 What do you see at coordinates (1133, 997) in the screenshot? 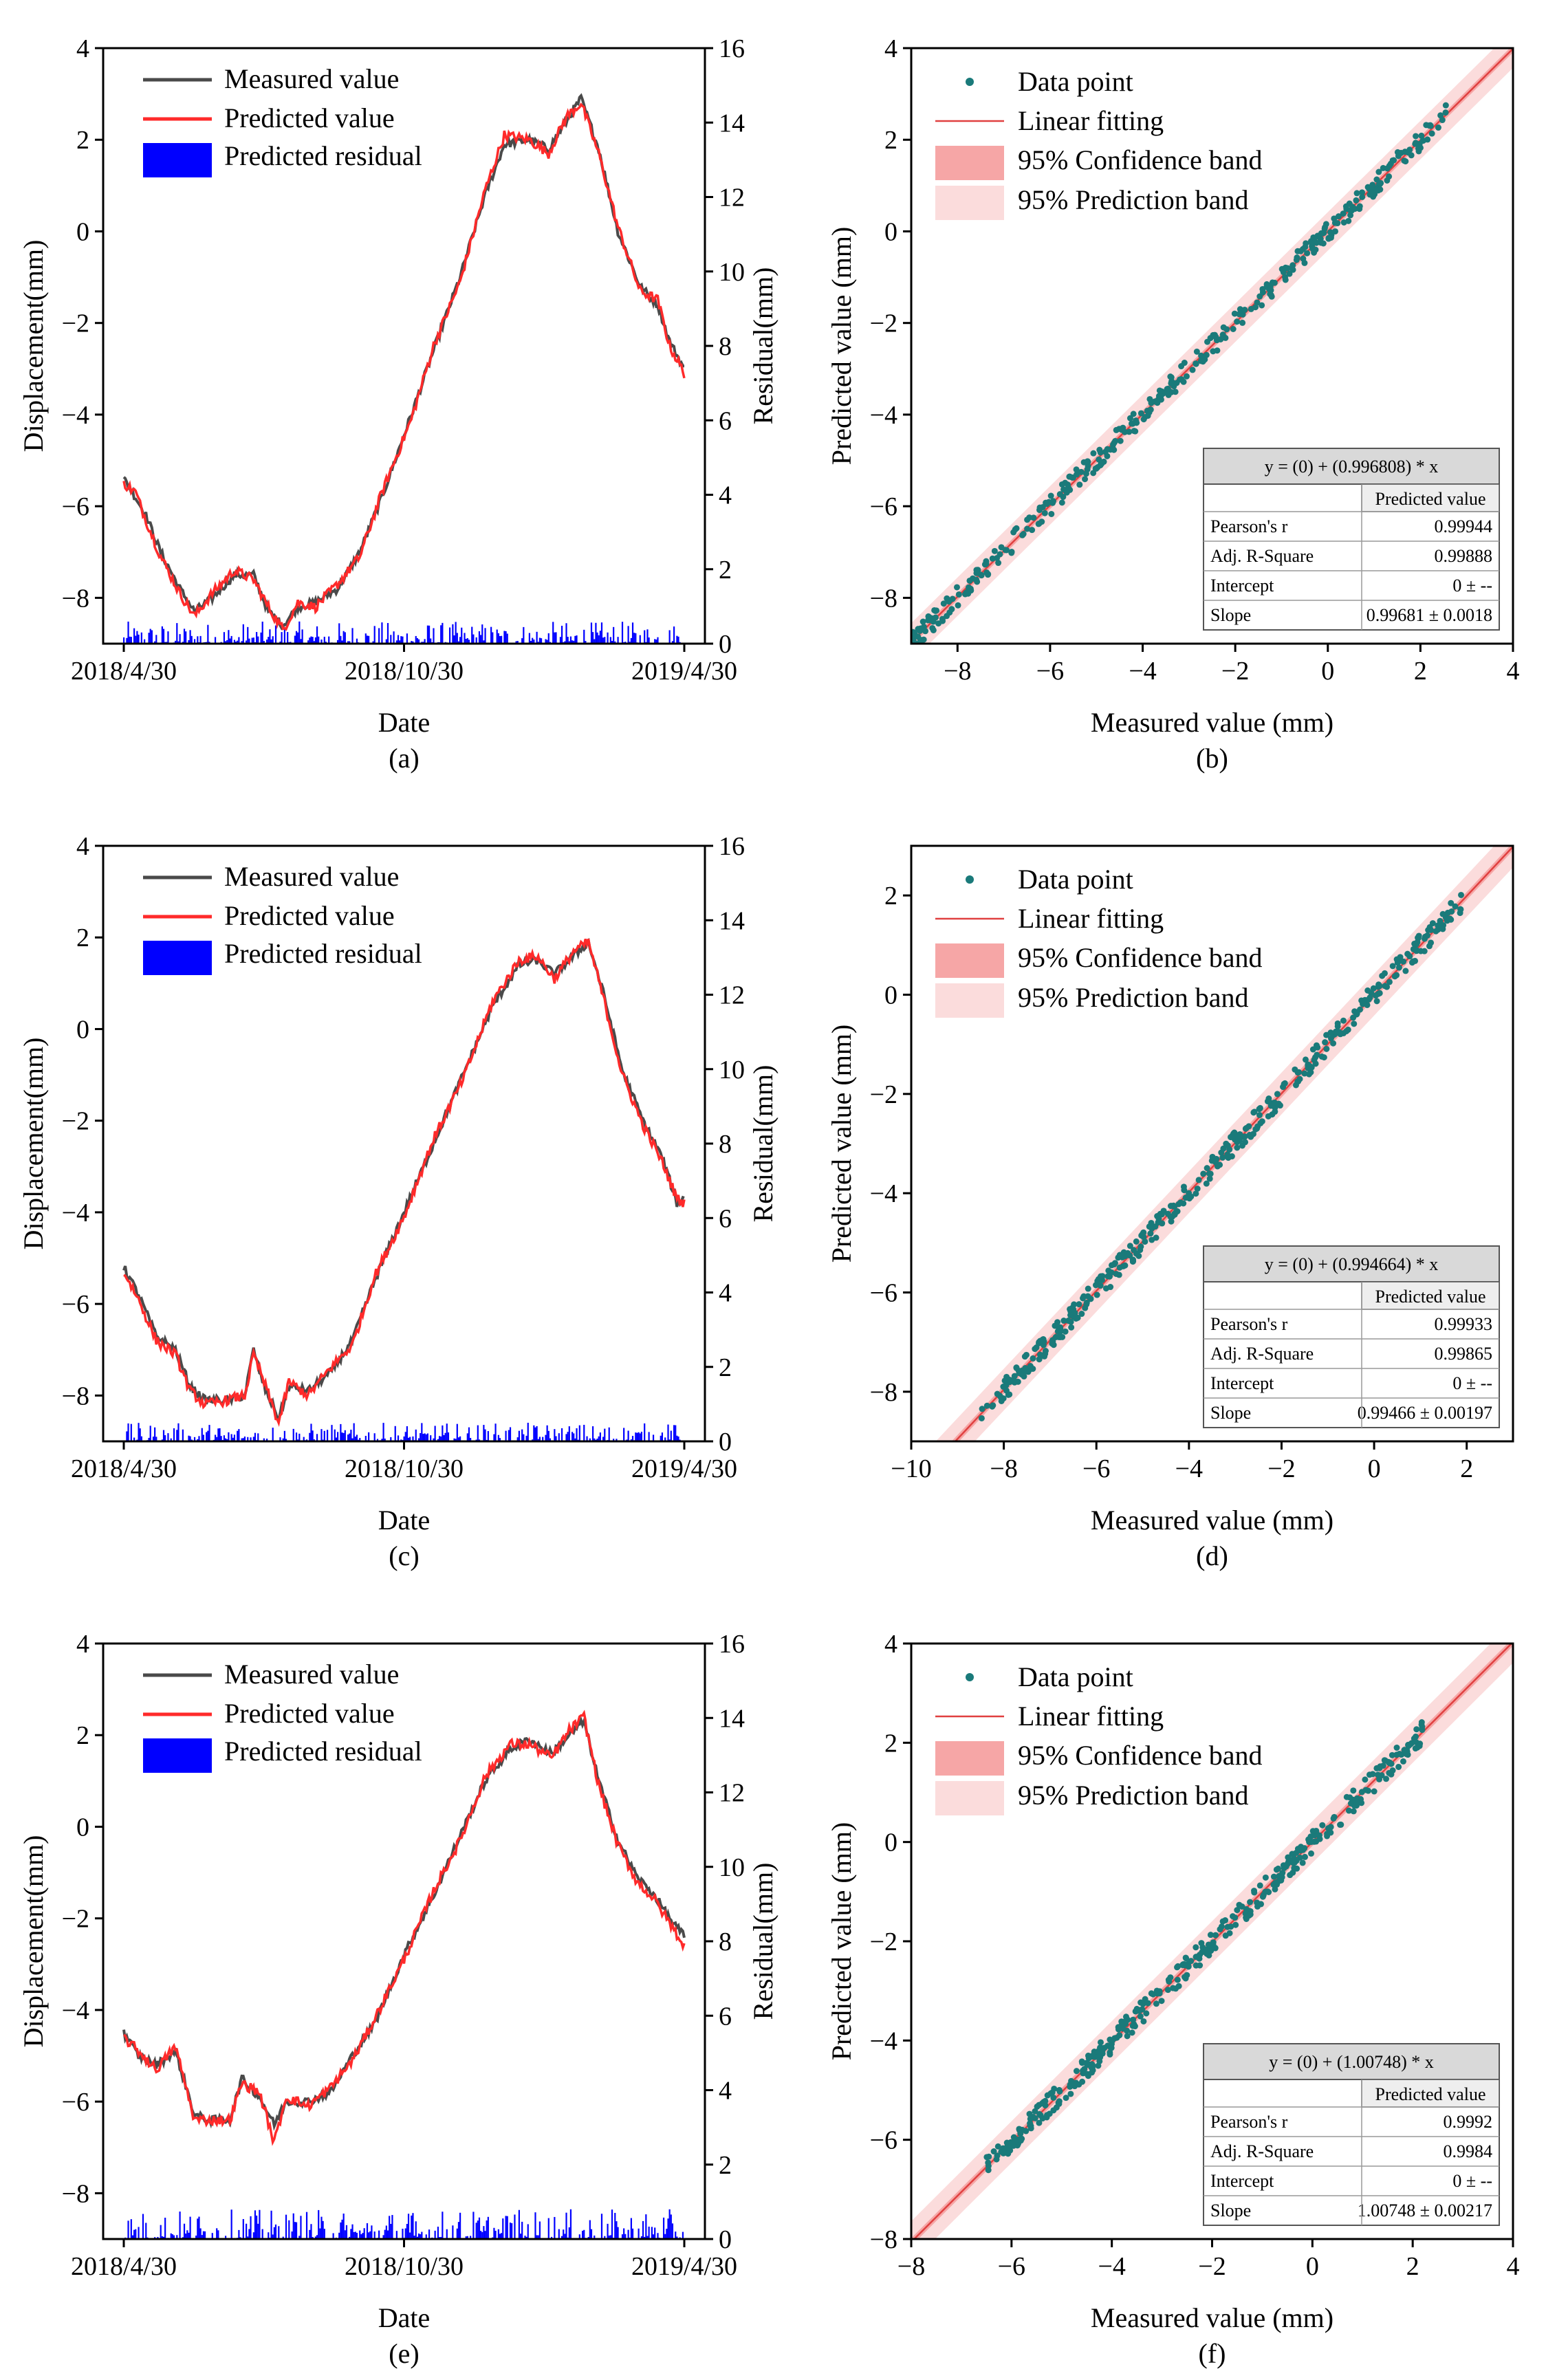
I see `legend-prediction-label: 95% Prediction band` at bounding box center [1133, 997].